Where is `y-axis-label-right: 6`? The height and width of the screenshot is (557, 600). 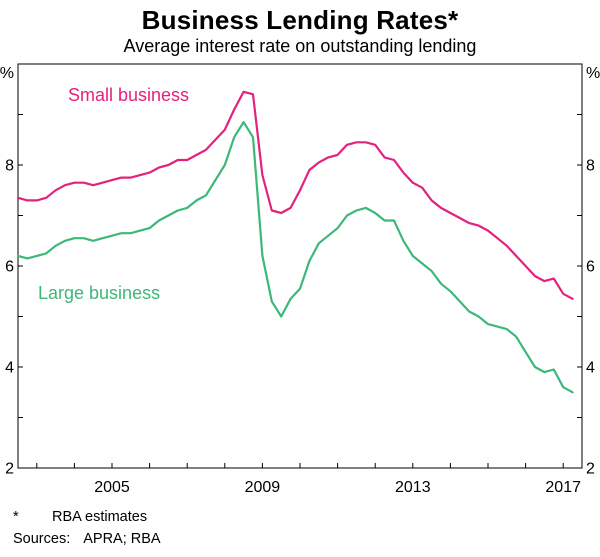
y-axis-label-right: 6 is located at coordinates (590, 267).